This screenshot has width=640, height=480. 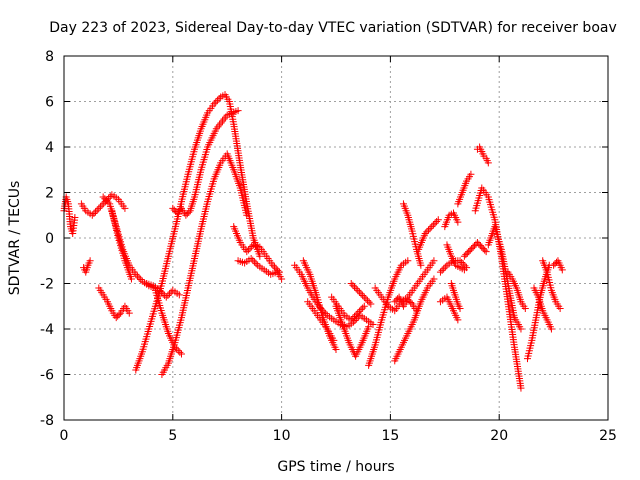 I want to click on series-sat-e, so click(x=129, y=242).